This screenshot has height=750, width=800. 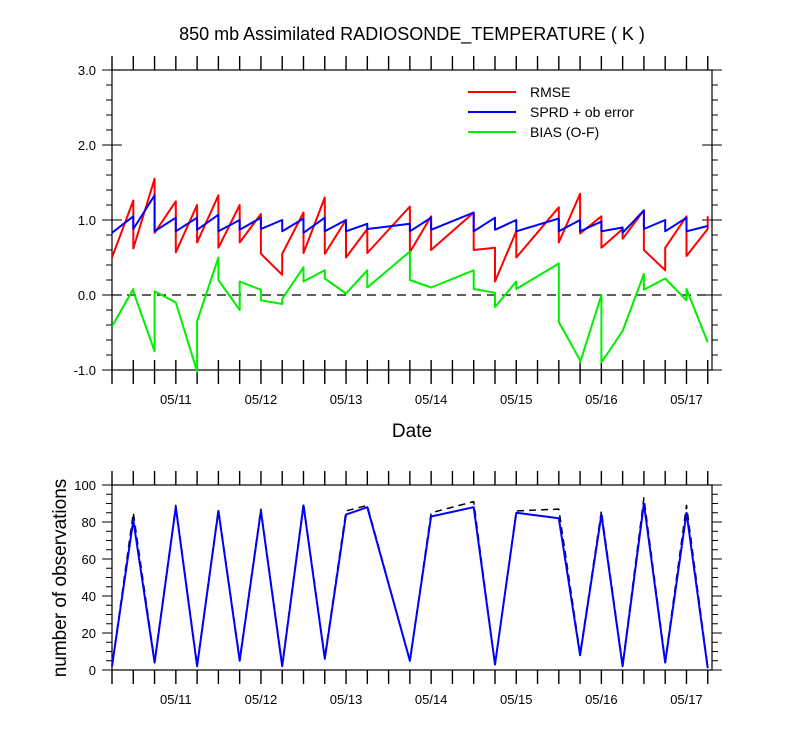 I want to click on top-x-tick-label: 05/12, so click(x=261, y=399).